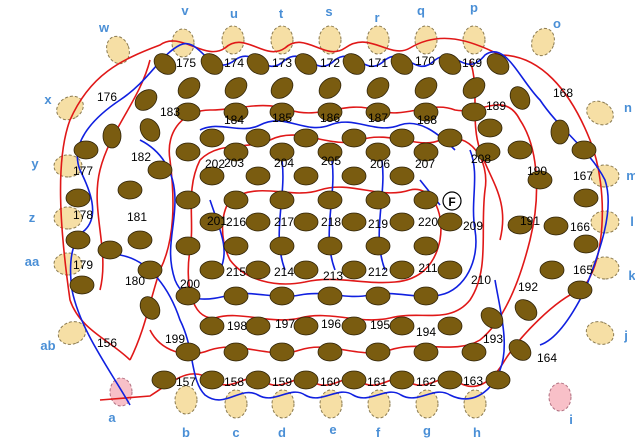  I want to click on f-marker-circle, so click(452, 201).